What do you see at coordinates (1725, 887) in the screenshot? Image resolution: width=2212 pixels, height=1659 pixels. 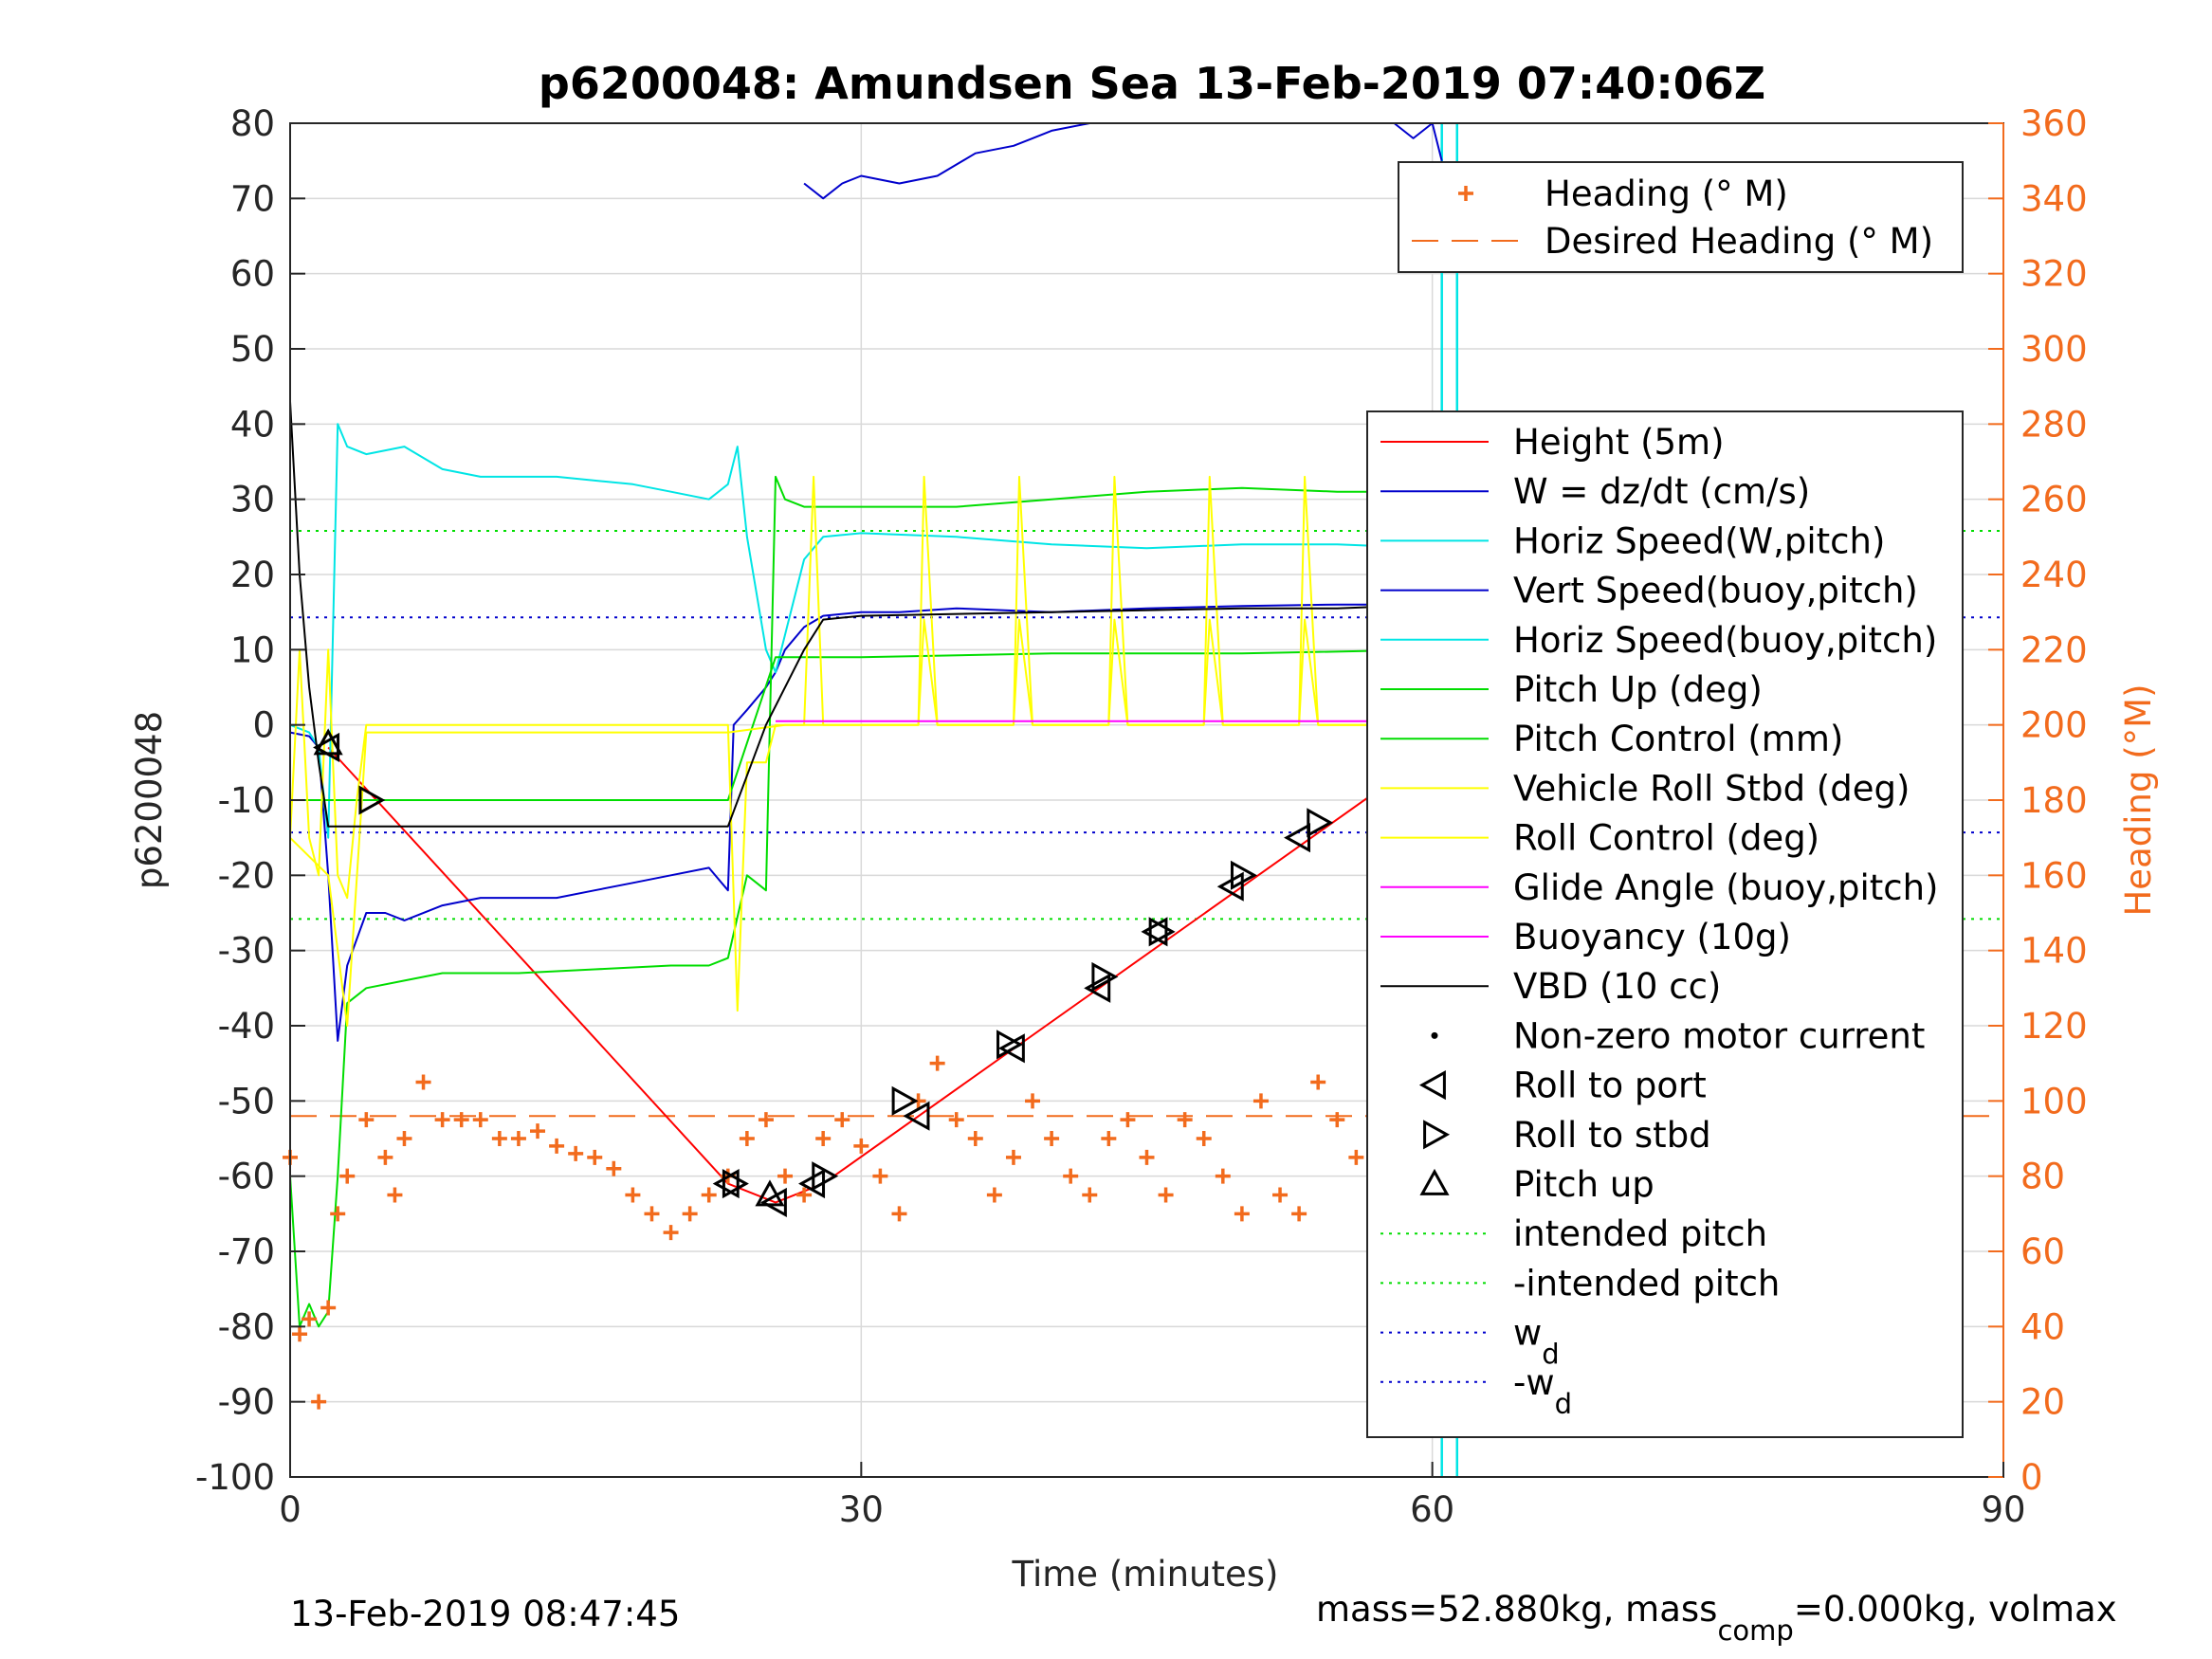 I see `legend-label: Glide Angle (buoy,pitch)` at bounding box center [1725, 887].